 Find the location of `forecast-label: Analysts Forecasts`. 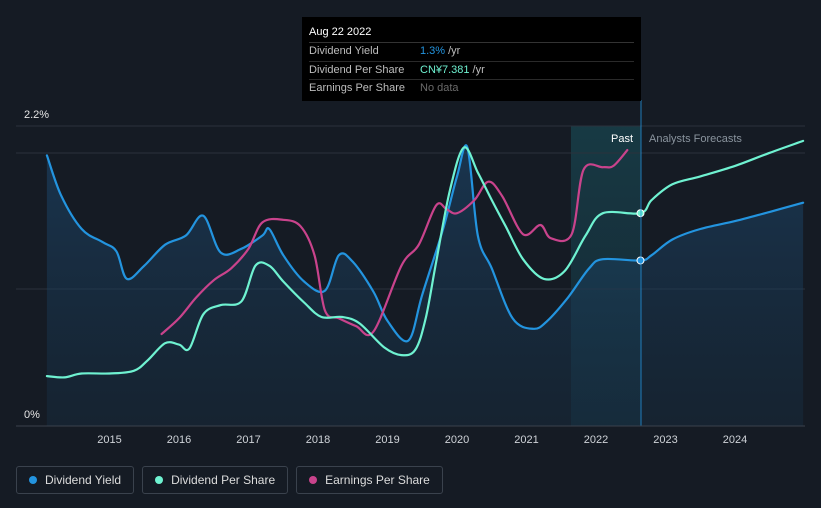

forecast-label: Analysts Forecasts is located at coordinates (695, 139).